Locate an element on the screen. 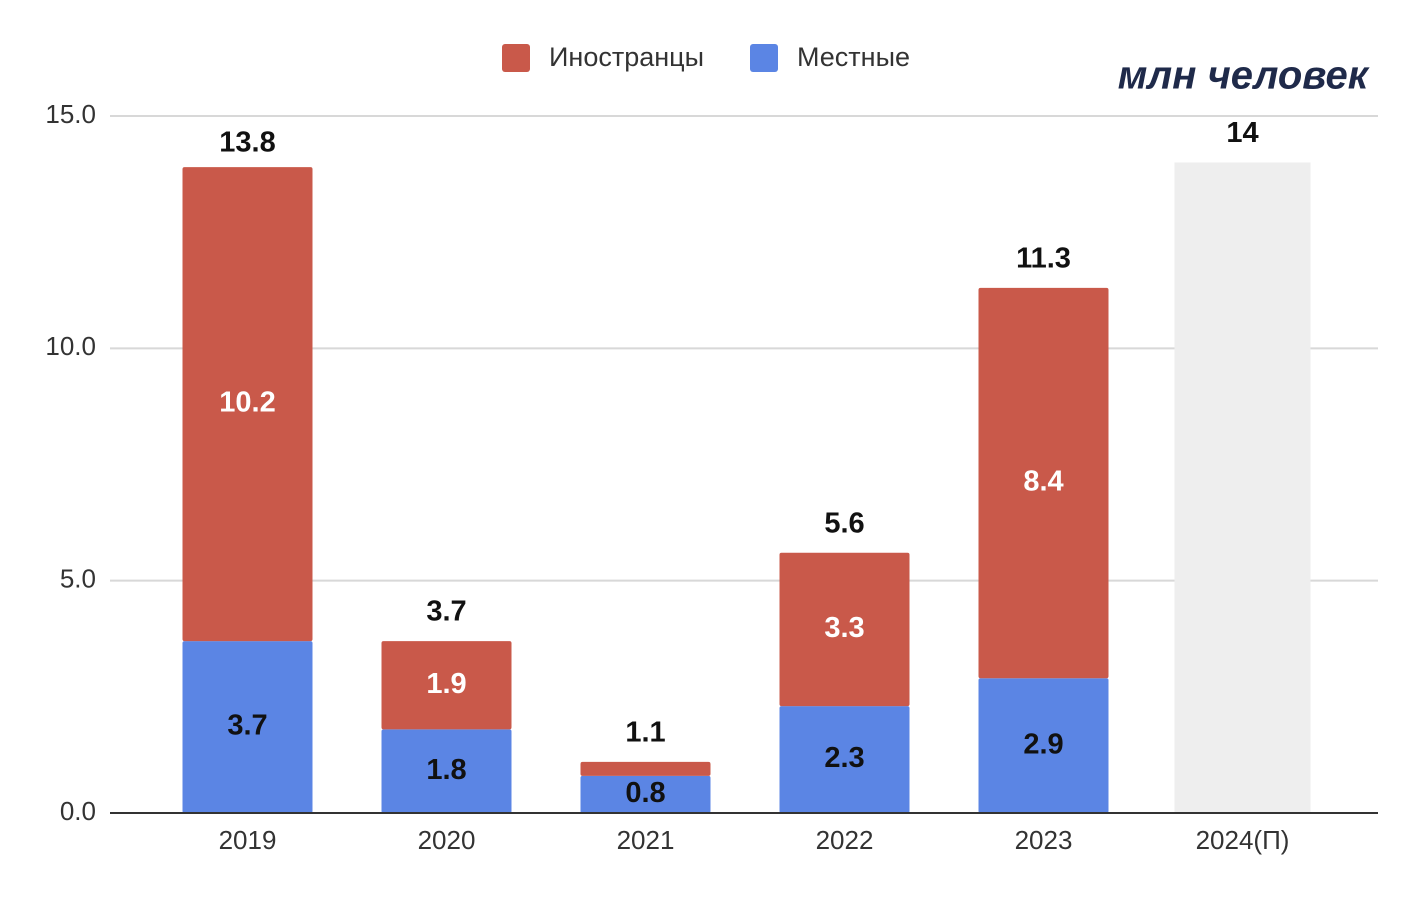  total-label: 3.7 is located at coordinates (446, 612).